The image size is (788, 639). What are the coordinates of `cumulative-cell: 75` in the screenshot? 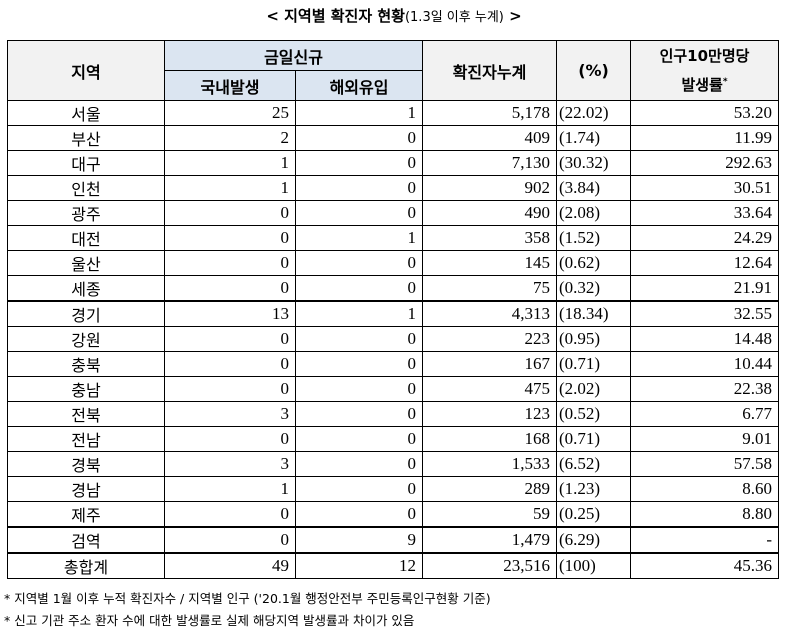 It's located at (490, 288).